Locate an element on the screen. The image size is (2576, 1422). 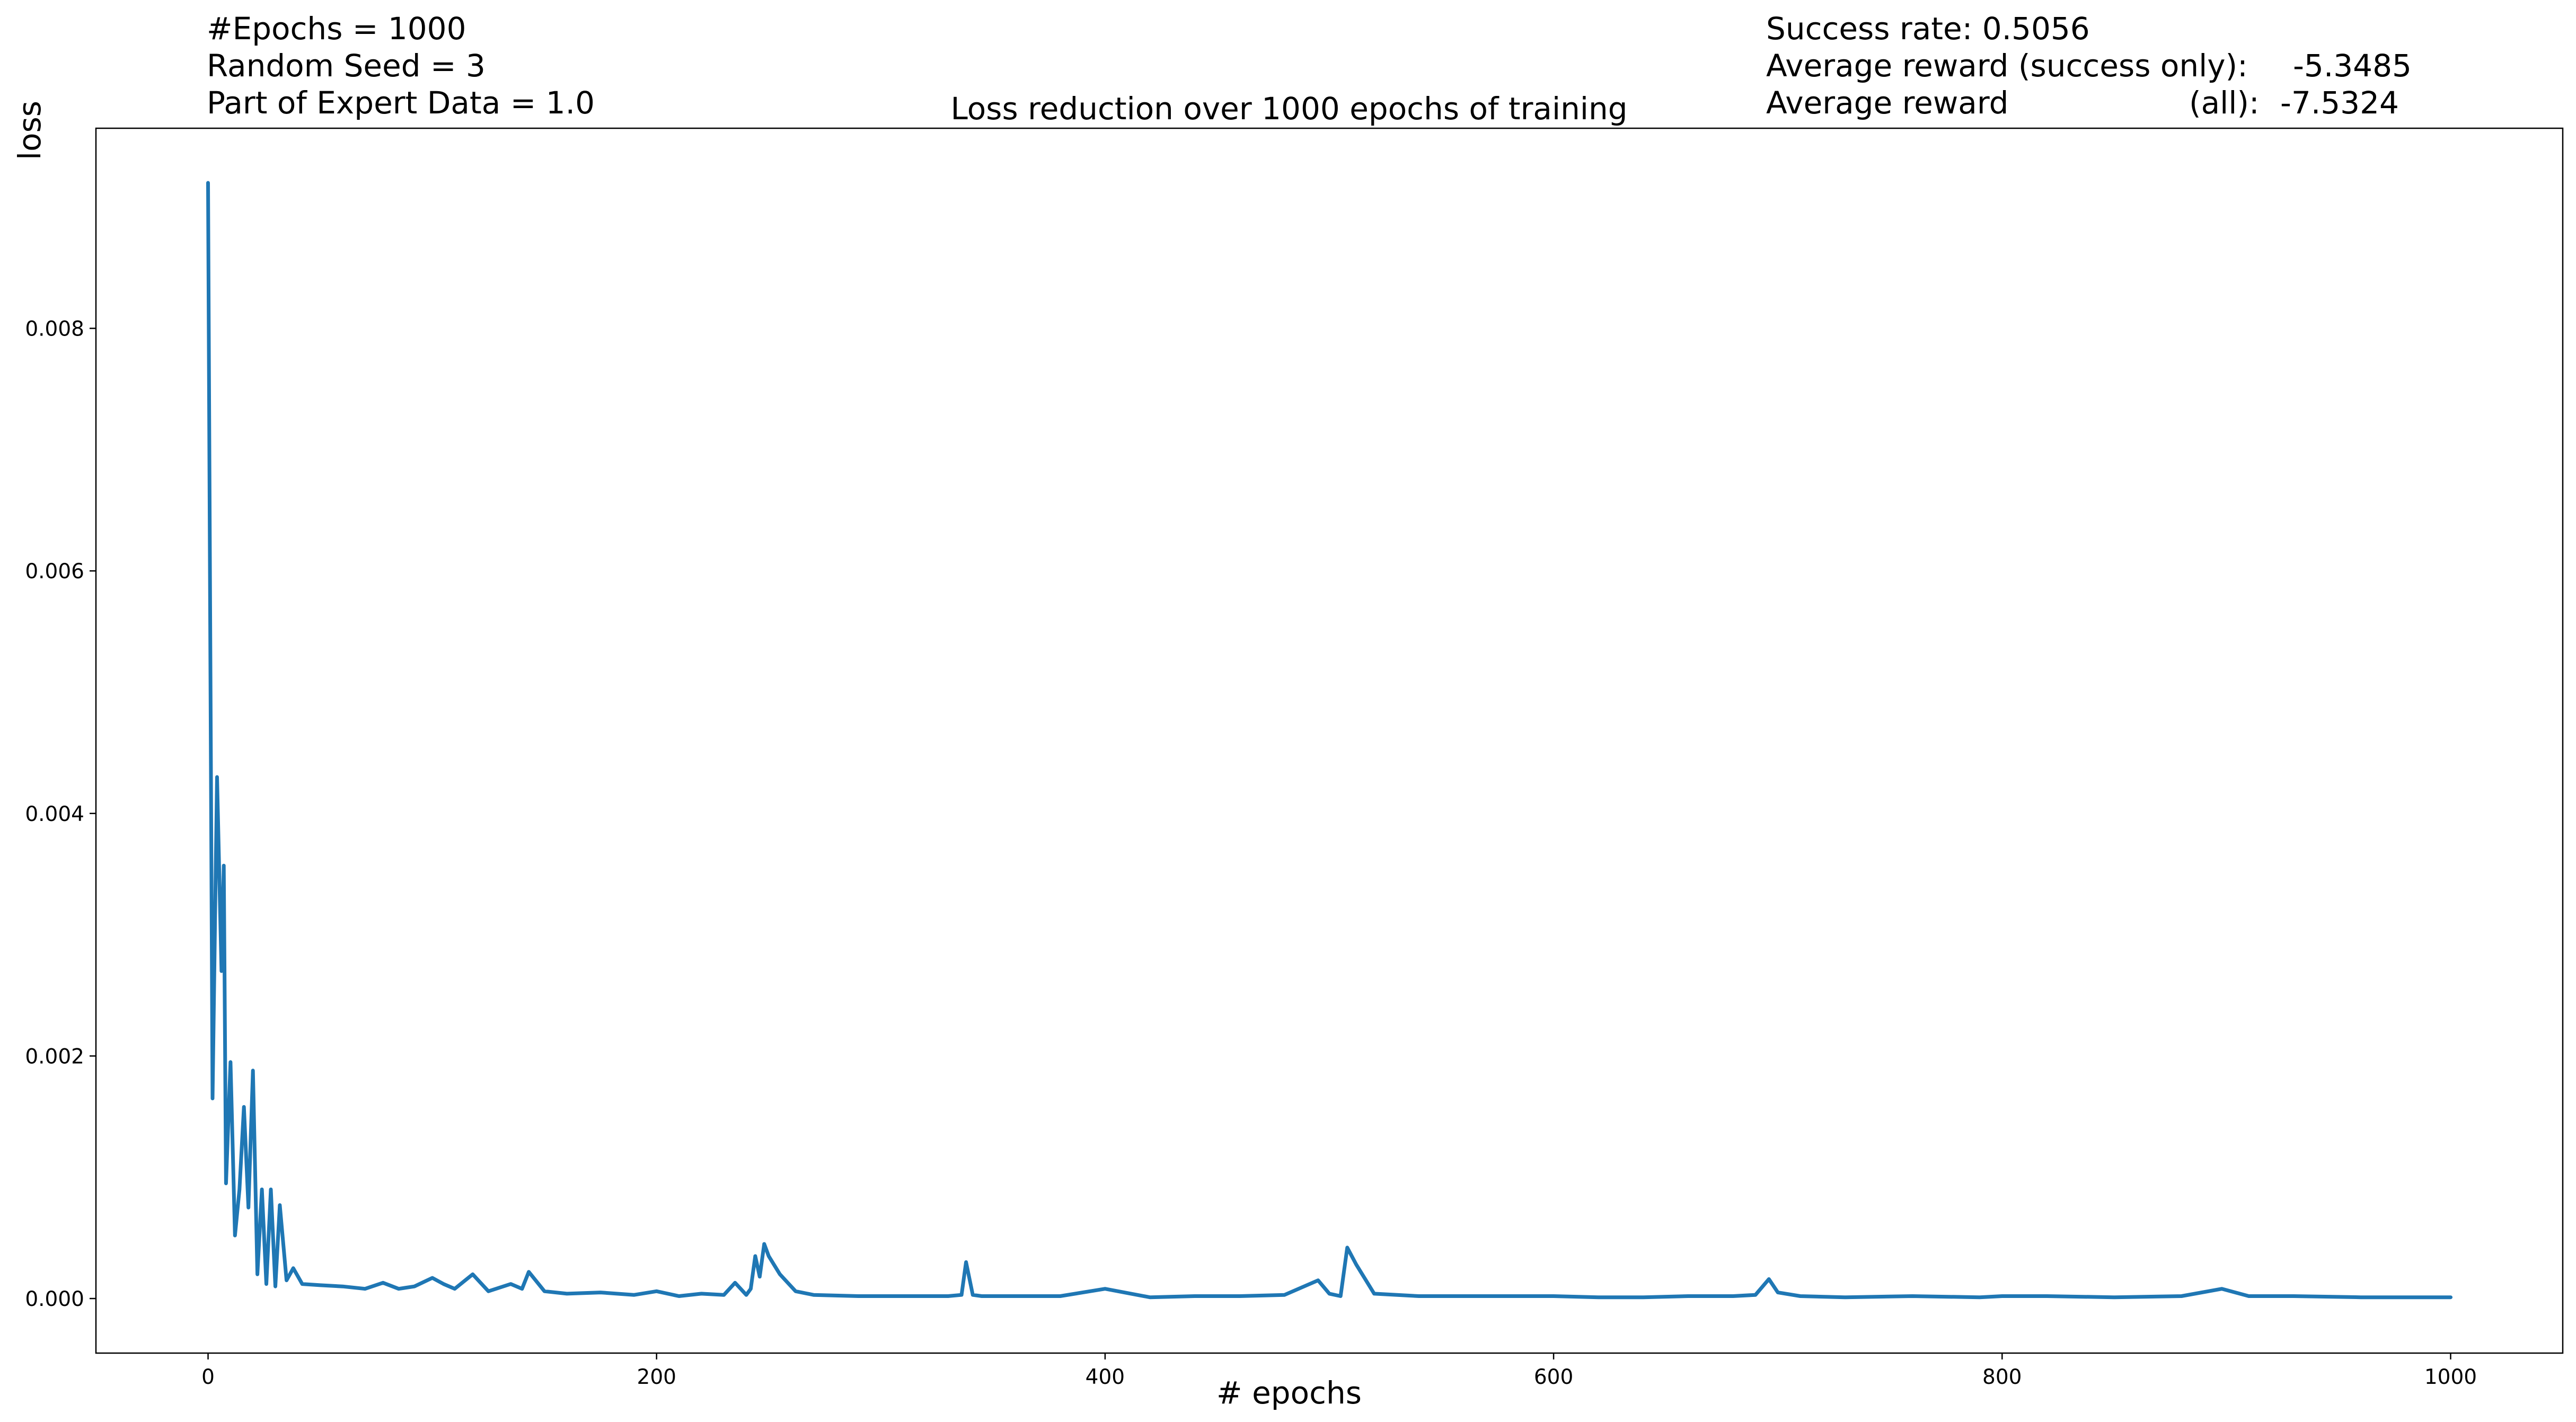
y-axis-label: loss is located at coordinates (30, 130).